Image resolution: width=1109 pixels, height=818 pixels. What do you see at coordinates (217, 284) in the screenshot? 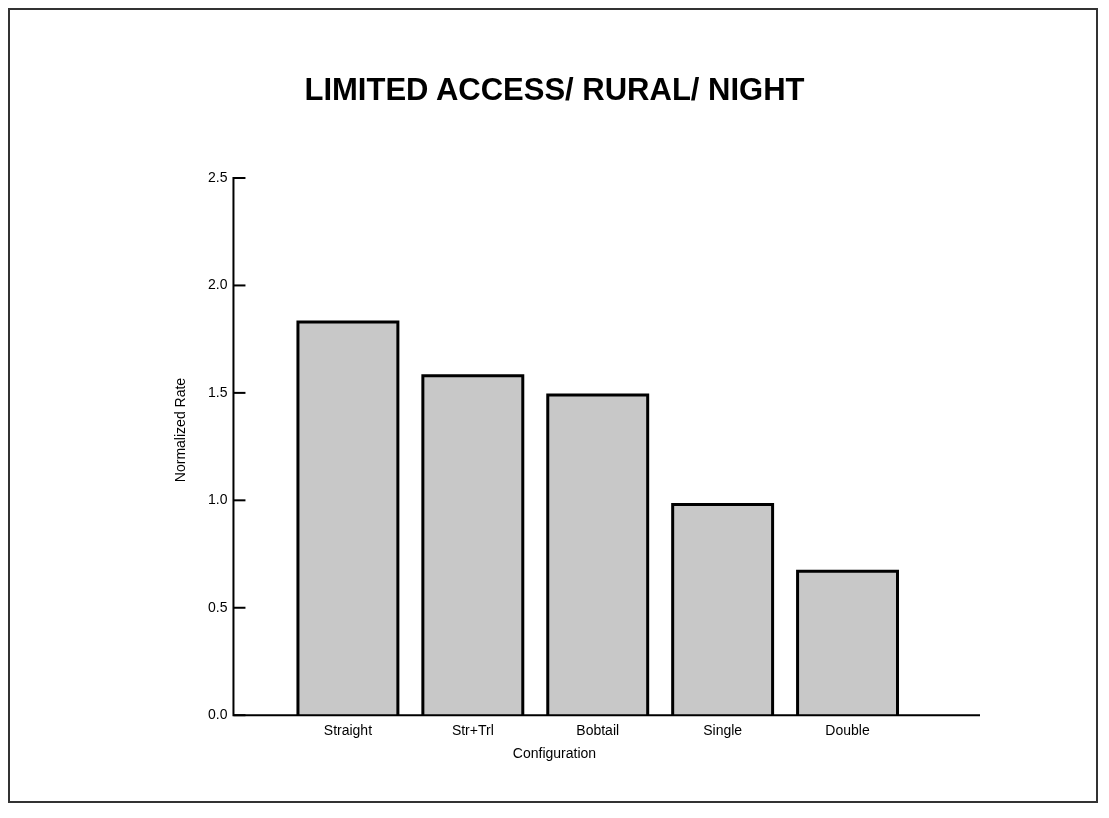
I see `y-tick-label: 2.0` at bounding box center [217, 284].